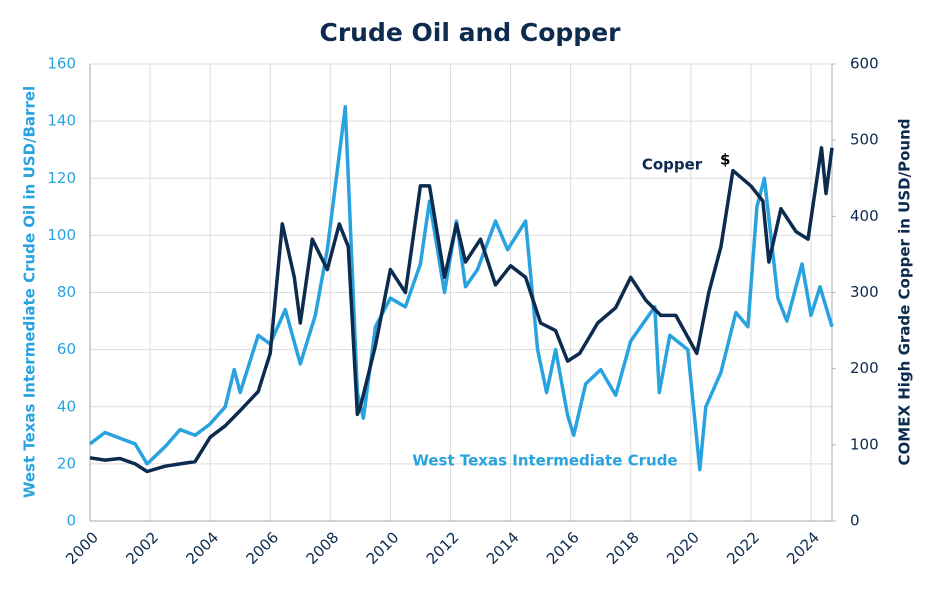 Image resolution: width=940 pixels, height=604 pixels. What do you see at coordinates (563, 548) in the screenshot?
I see `x-tick-label: 2016` at bounding box center [563, 548].